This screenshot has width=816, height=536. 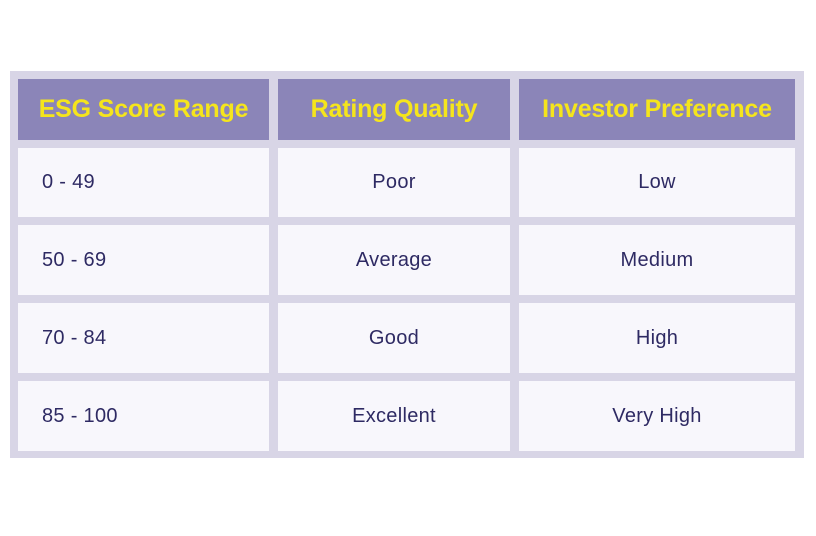 I want to click on cell-score-range: 0 - 49, so click(x=143, y=182).